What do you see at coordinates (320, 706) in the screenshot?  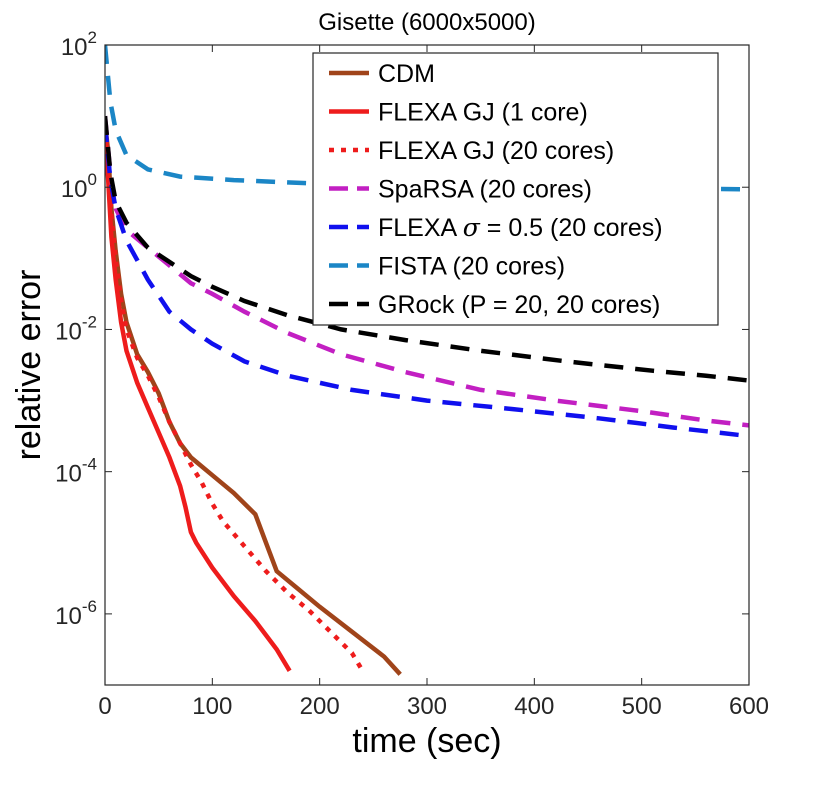 I see `x-tick-label: 200` at bounding box center [320, 706].